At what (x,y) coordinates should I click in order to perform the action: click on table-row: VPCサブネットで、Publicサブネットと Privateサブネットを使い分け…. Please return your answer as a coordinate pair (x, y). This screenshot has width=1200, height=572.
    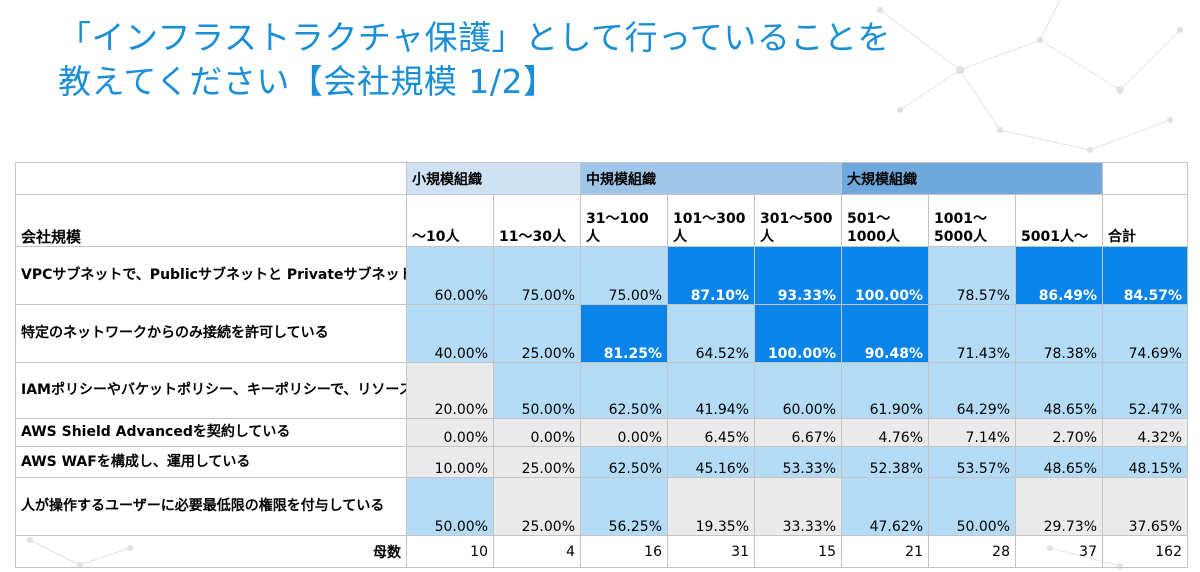
    Looking at the image, I should click on (601, 275).